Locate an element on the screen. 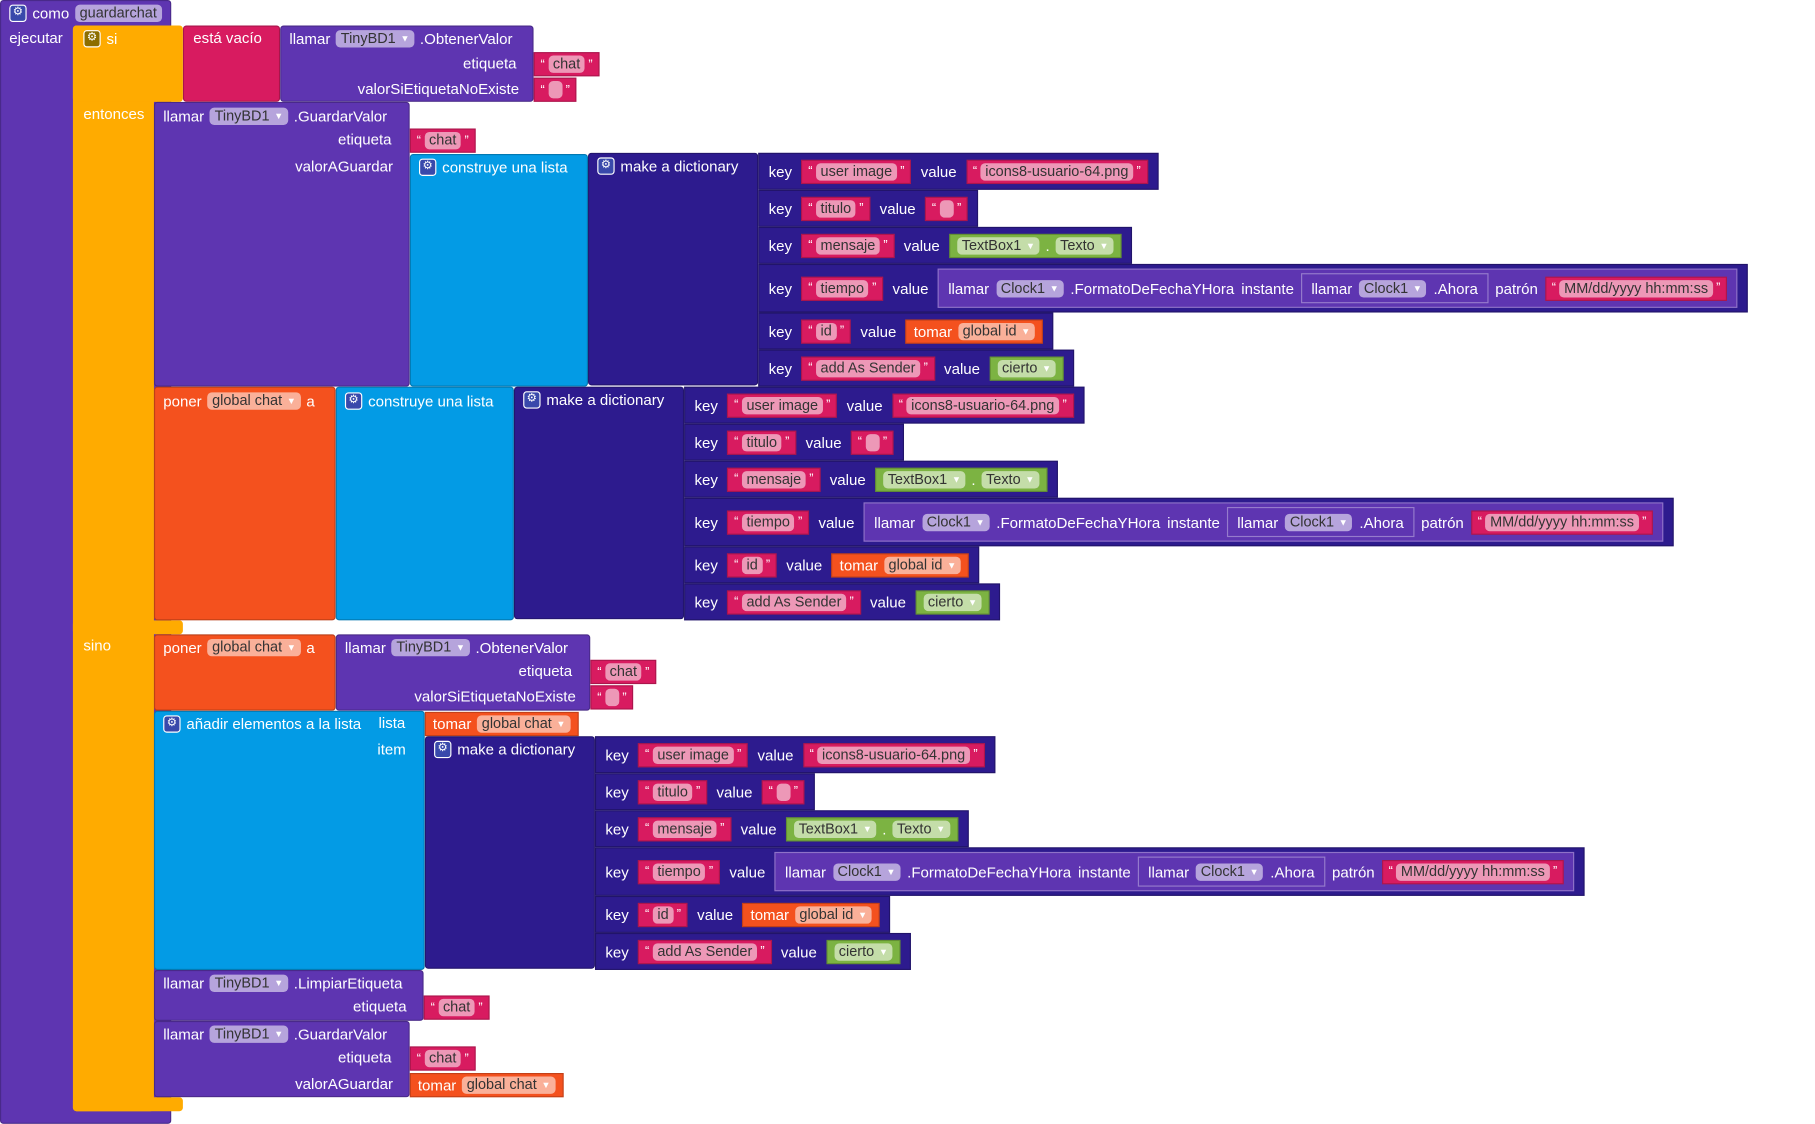  textbox-text-getter: TextBox1 ▼. Texto ▼ is located at coordinates (872, 828).